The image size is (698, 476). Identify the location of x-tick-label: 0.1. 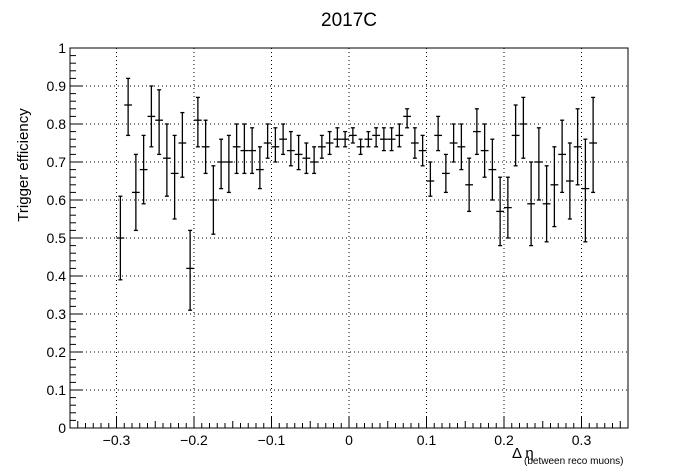
(427, 440).